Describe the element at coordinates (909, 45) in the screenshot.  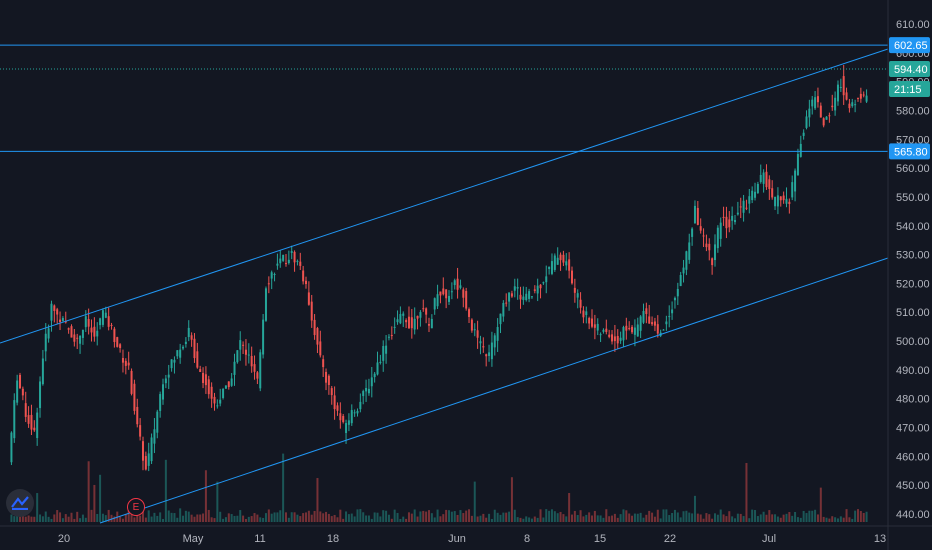
I see `level-label-upper-bg` at that location.